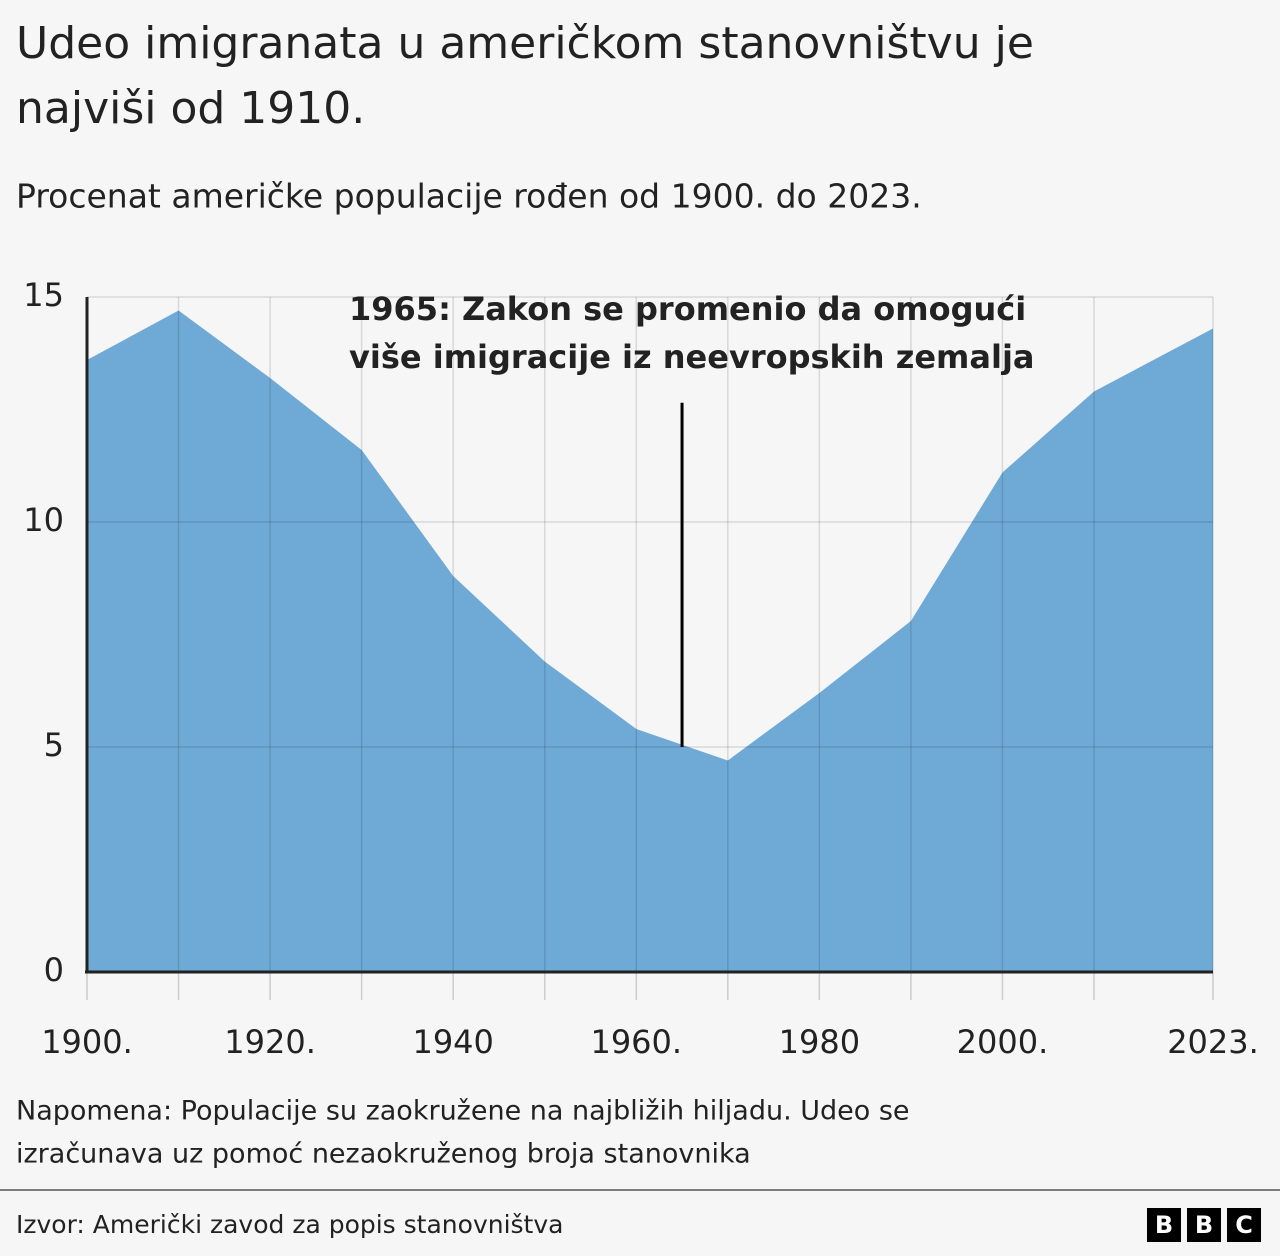 This screenshot has width=1280, height=1256. Describe the element at coordinates (270, 1042) in the screenshot. I see `x-tick-label: 1920.` at that location.